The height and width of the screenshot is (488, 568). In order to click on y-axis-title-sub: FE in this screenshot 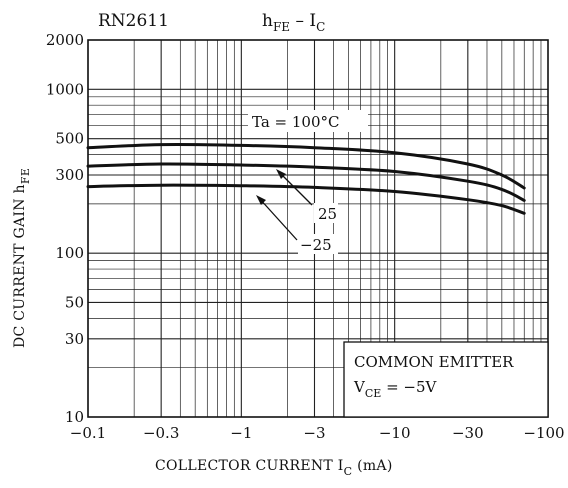, I will do `click(25, 176)`.